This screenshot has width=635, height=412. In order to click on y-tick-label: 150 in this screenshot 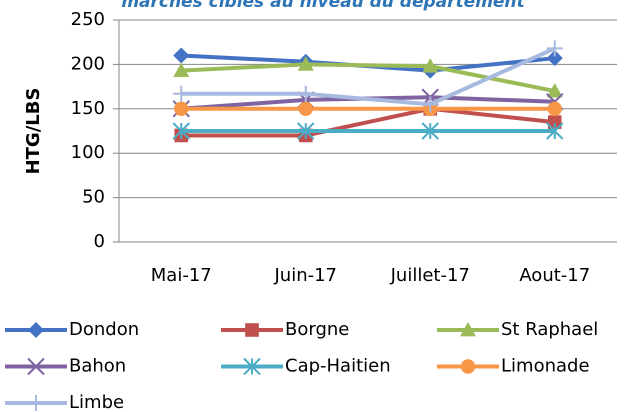, I will do `click(88, 108)`.